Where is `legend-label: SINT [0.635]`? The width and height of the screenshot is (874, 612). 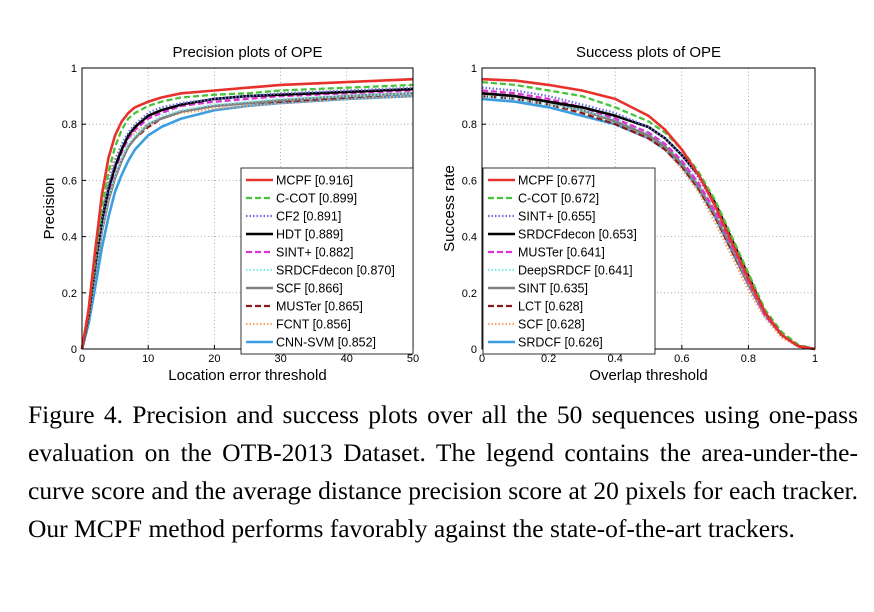 legend-label: SINT [0.635] is located at coordinates (553, 289).